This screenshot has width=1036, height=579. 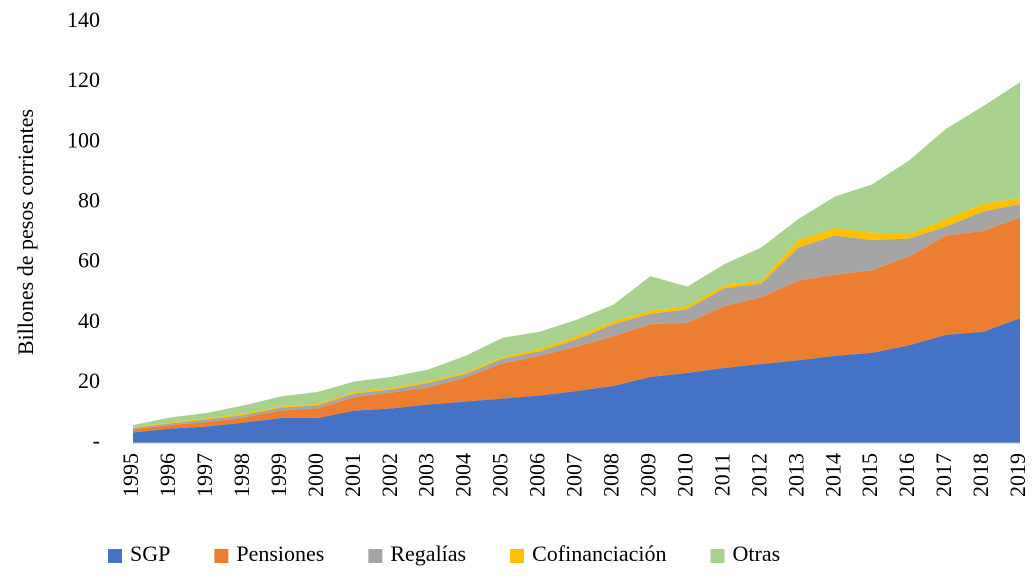 I want to click on x-tick-label: 2007, so click(x=574, y=475).